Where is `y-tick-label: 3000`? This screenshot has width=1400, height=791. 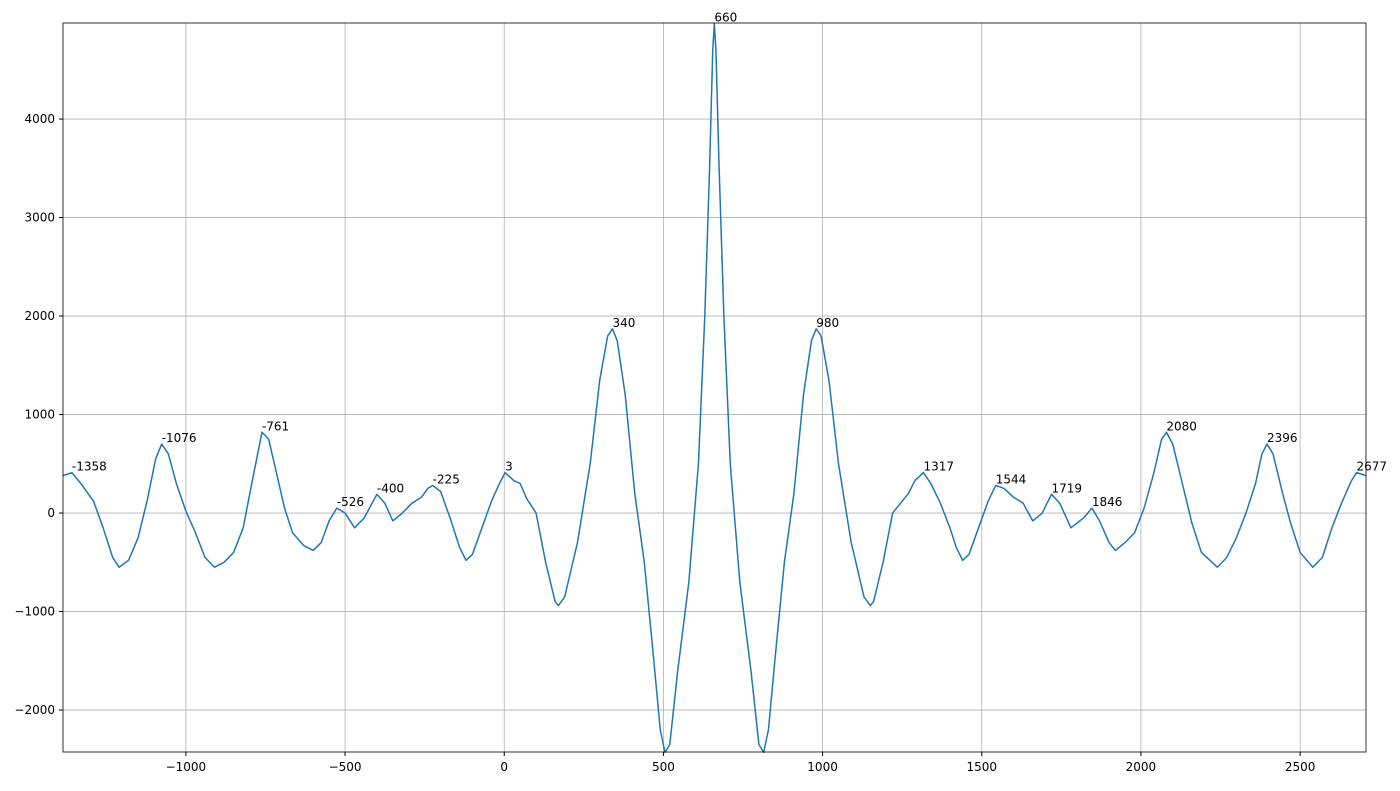 y-tick-label: 3000 is located at coordinates (39, 218).